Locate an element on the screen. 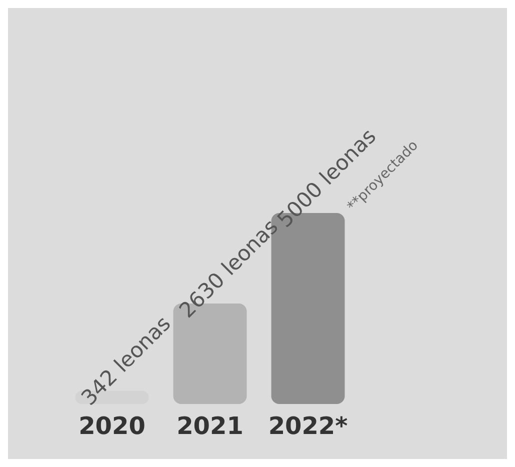 This screenshot has width=515, height=467. x-tick-label: 2022* is located at coordinates (308, 426).